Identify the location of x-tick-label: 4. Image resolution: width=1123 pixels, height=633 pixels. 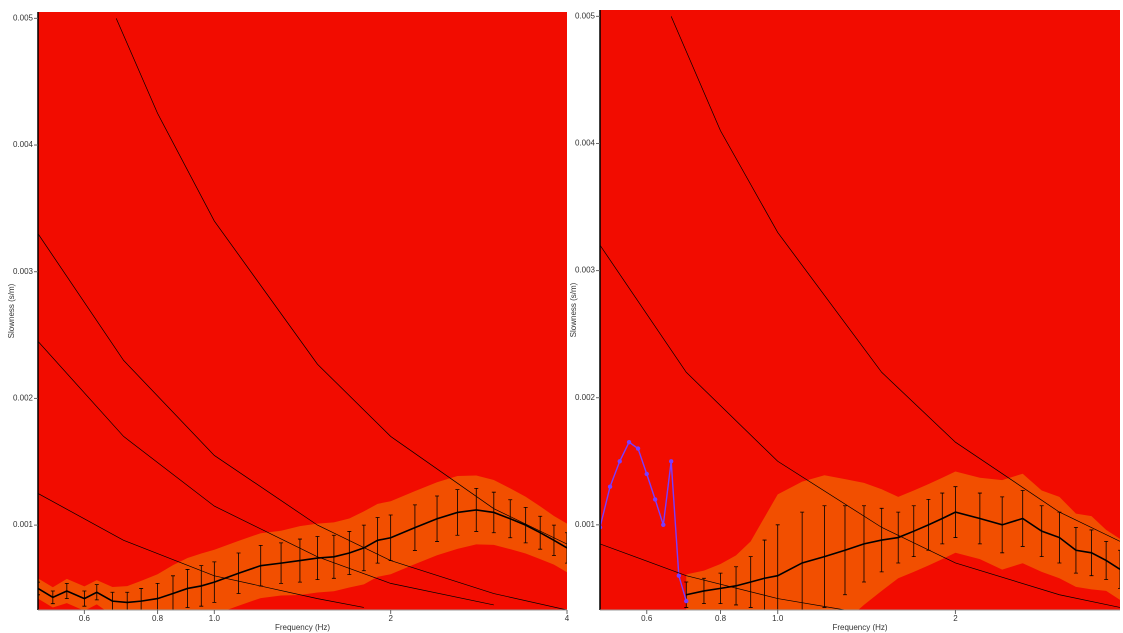
(567, 618).